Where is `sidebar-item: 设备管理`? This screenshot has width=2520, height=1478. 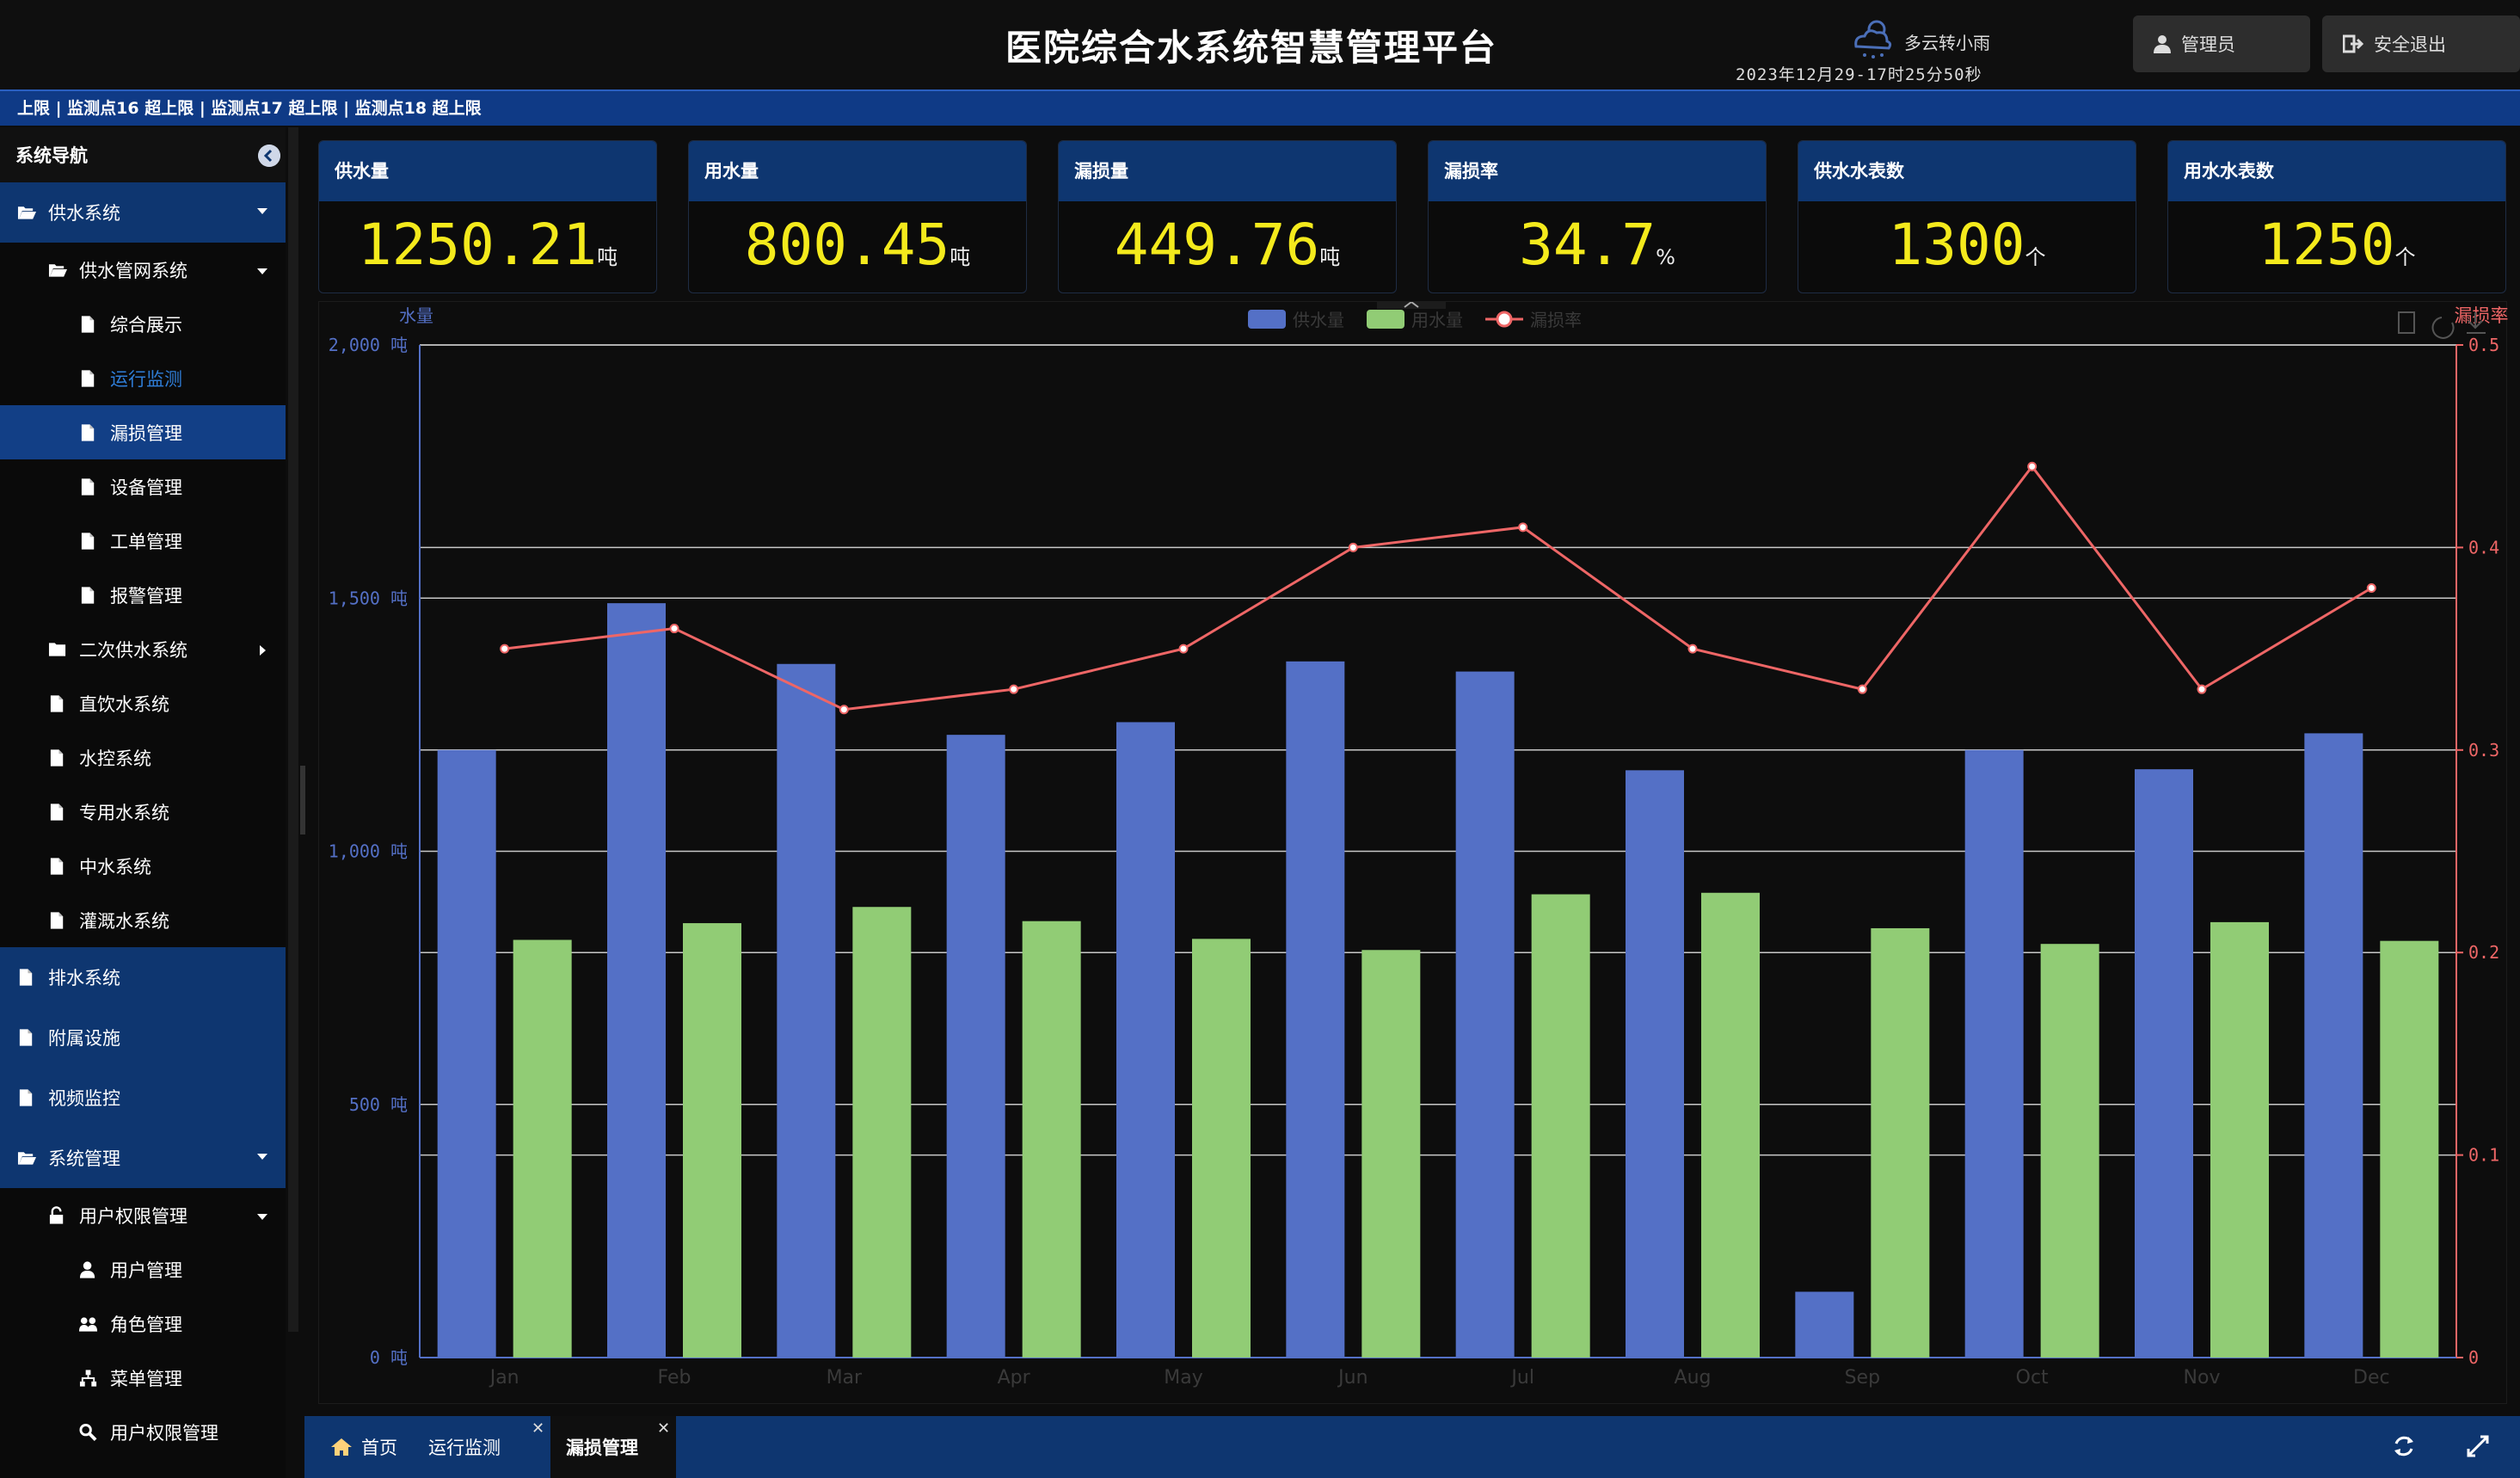
sidebar-item: 设备管理 is located at coordinates (143, 486).